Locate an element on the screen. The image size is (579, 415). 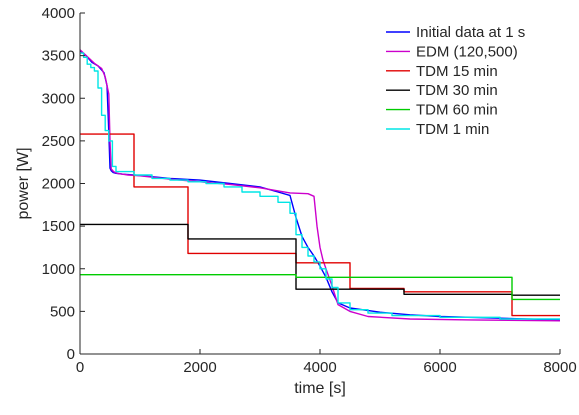
legend-label-4: TDM 60 min is located at coordinates (457, 110).